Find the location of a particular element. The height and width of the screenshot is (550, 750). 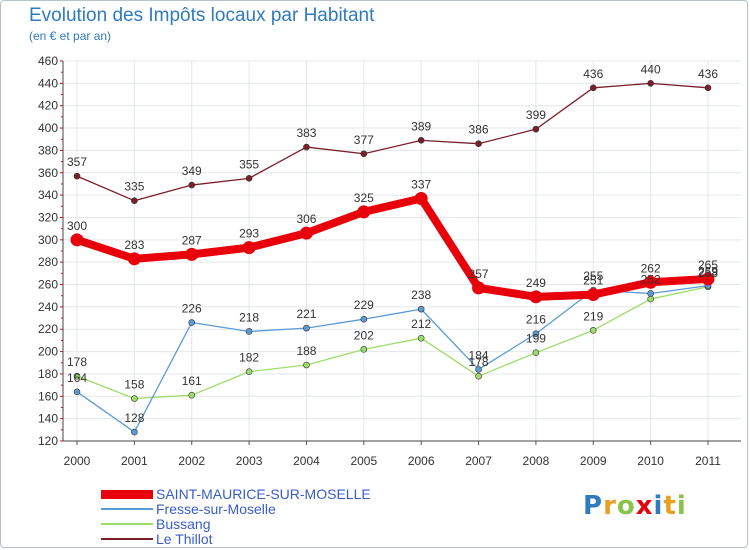

y-tick-label: 120 is located at coordinates (48, 441).